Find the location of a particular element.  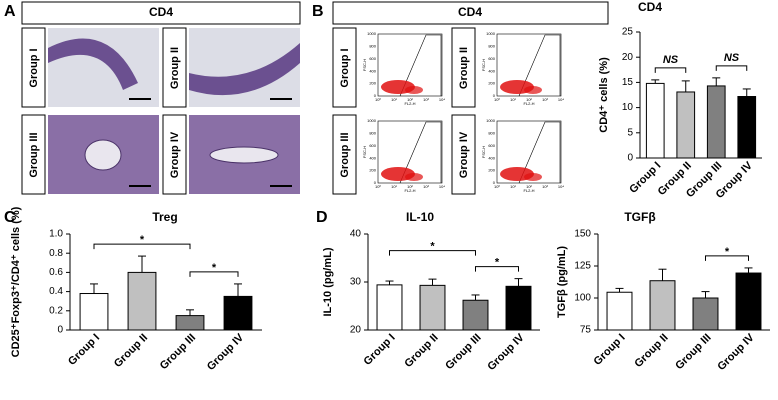

y-tick-label: 150 is located at coordinates (582, 234).